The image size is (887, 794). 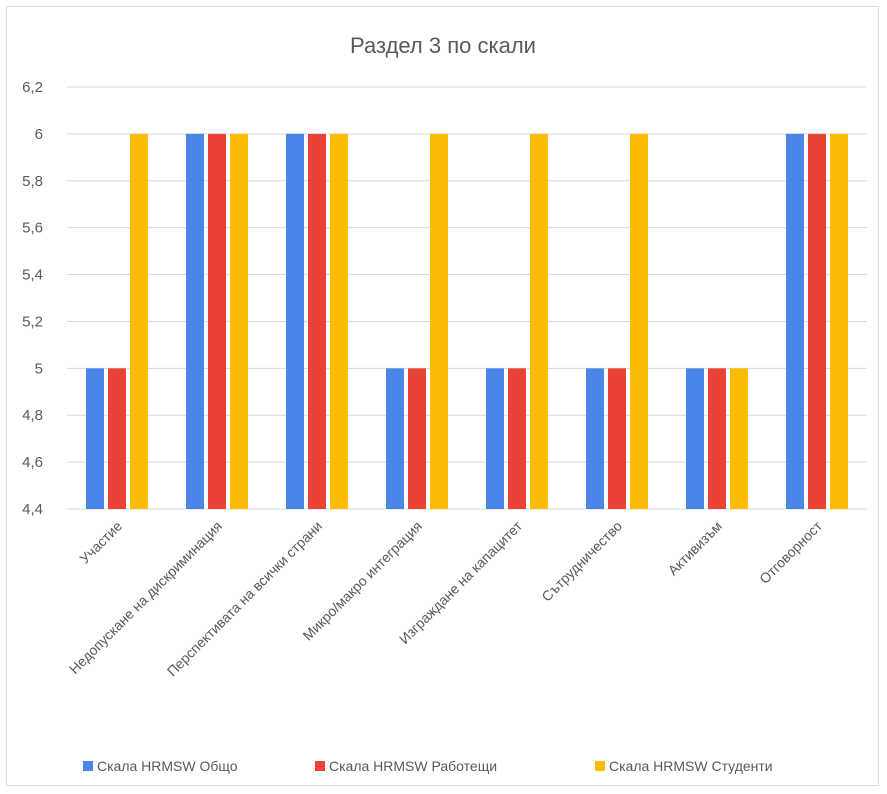 I want to click on legend-label: Скала HRMSW Работещи, so click(x=413, y=766).